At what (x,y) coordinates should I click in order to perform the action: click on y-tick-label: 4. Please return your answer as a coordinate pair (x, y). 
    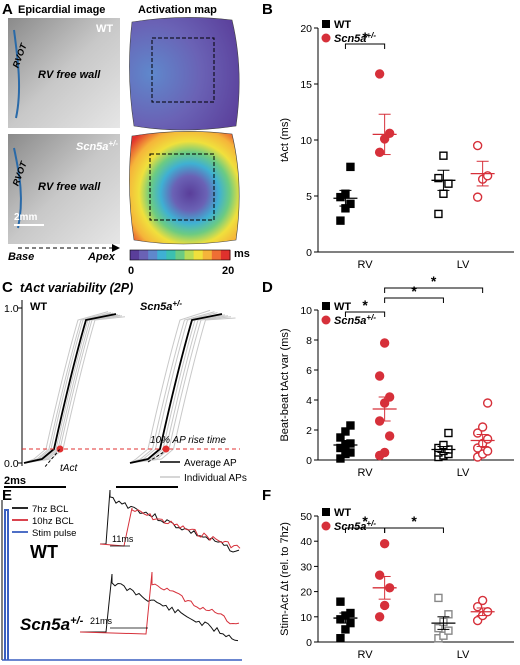
    Looking at the image, I should click on (309, 401).